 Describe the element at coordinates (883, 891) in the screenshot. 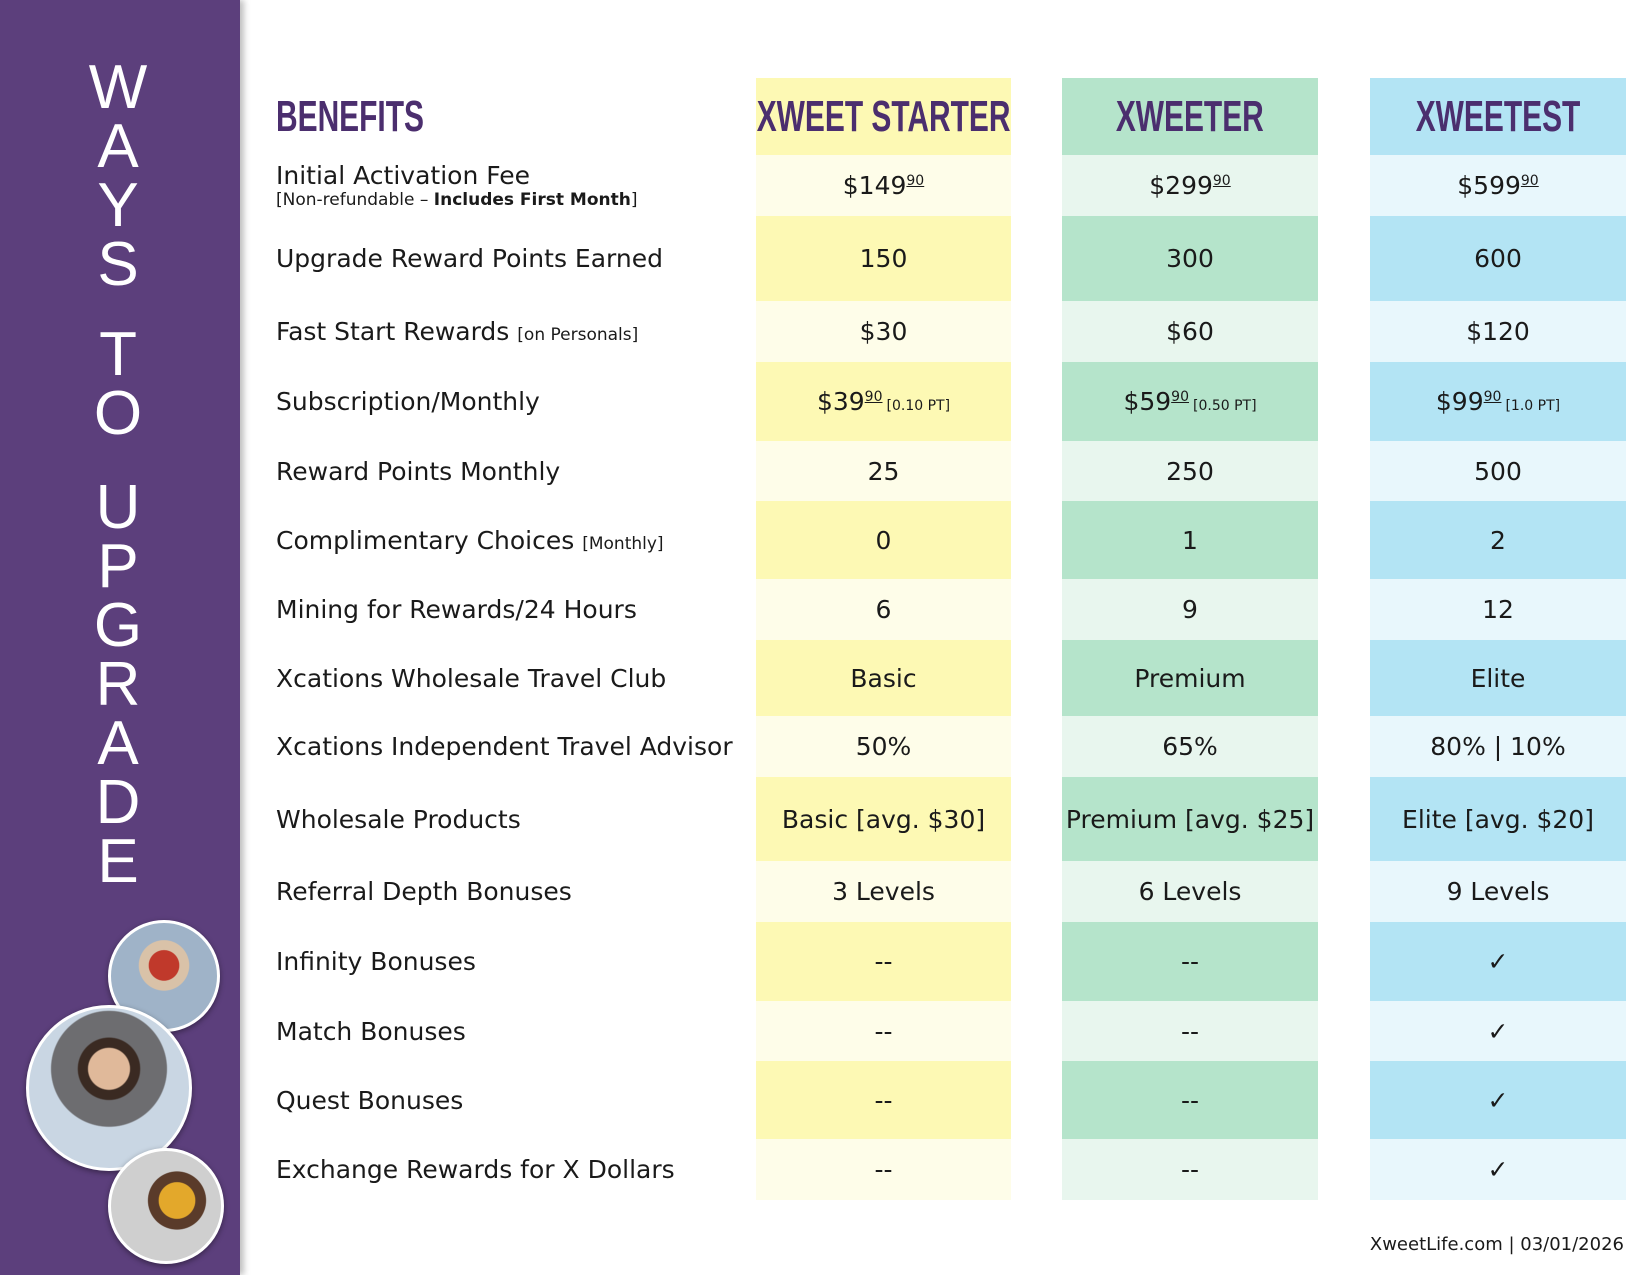

I see `cell-main: 3 Levels` at that location.